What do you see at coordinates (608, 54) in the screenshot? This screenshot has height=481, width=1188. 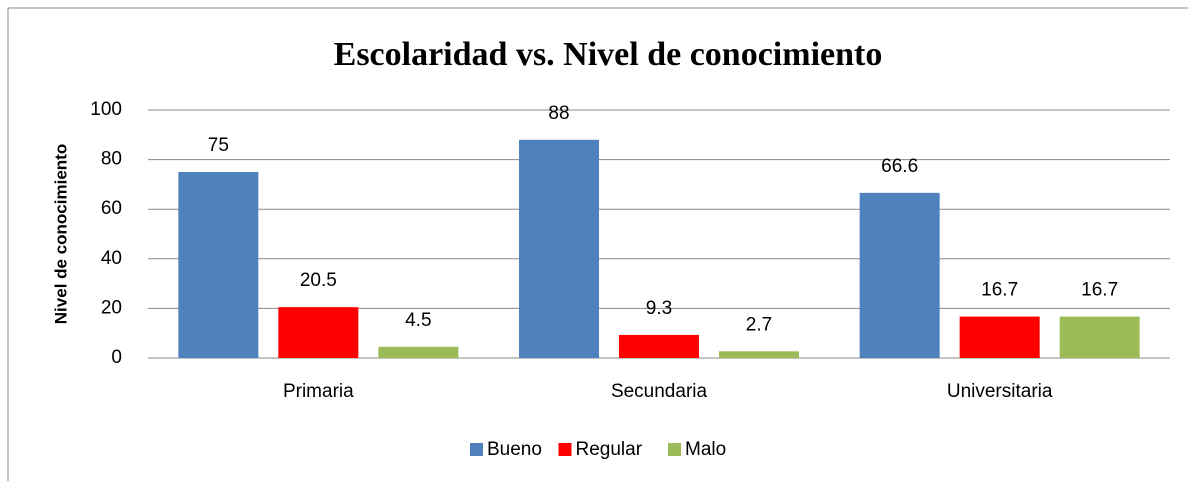 I see `chart-title: Escolaridad vs. Nivel de conocimiento` at bounding box center [608, 54].